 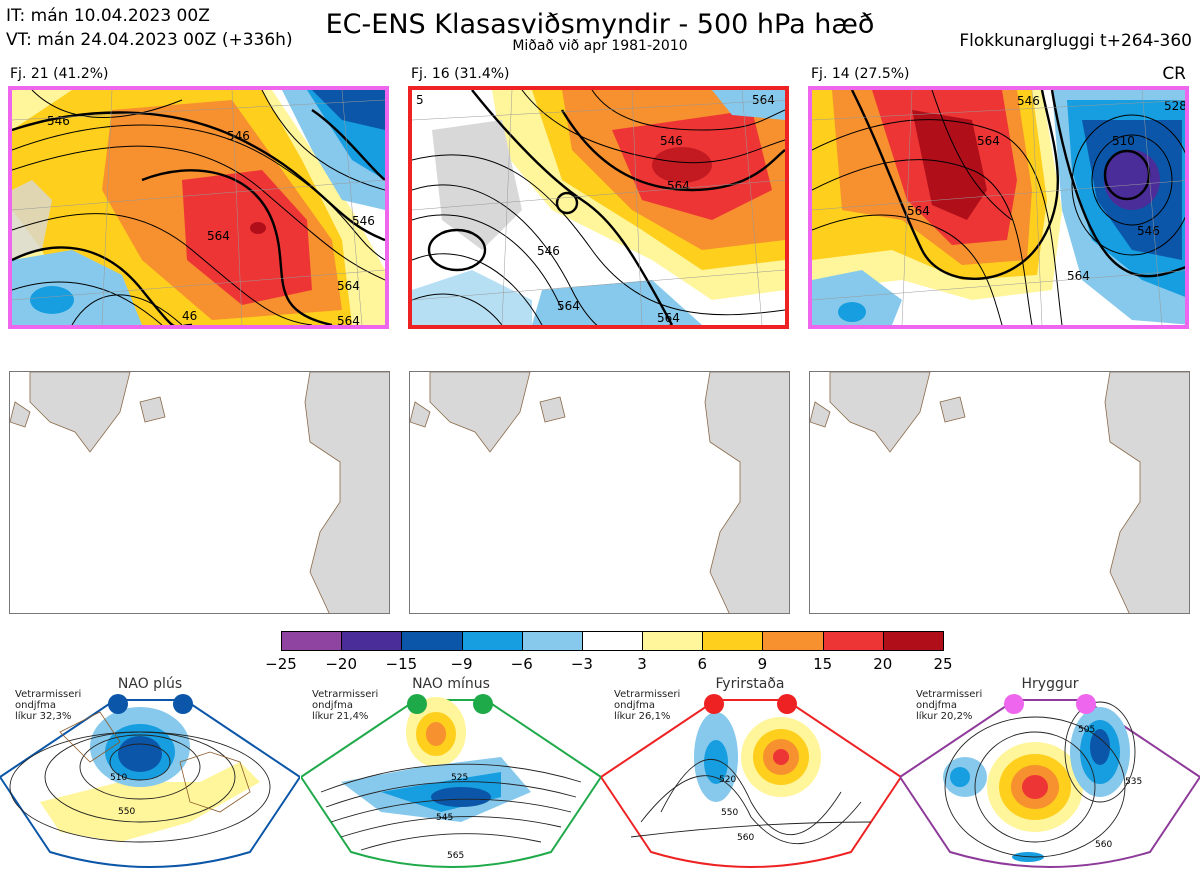 I want to click on colorbar-tick-label: 9, so click(x=762, y=664).